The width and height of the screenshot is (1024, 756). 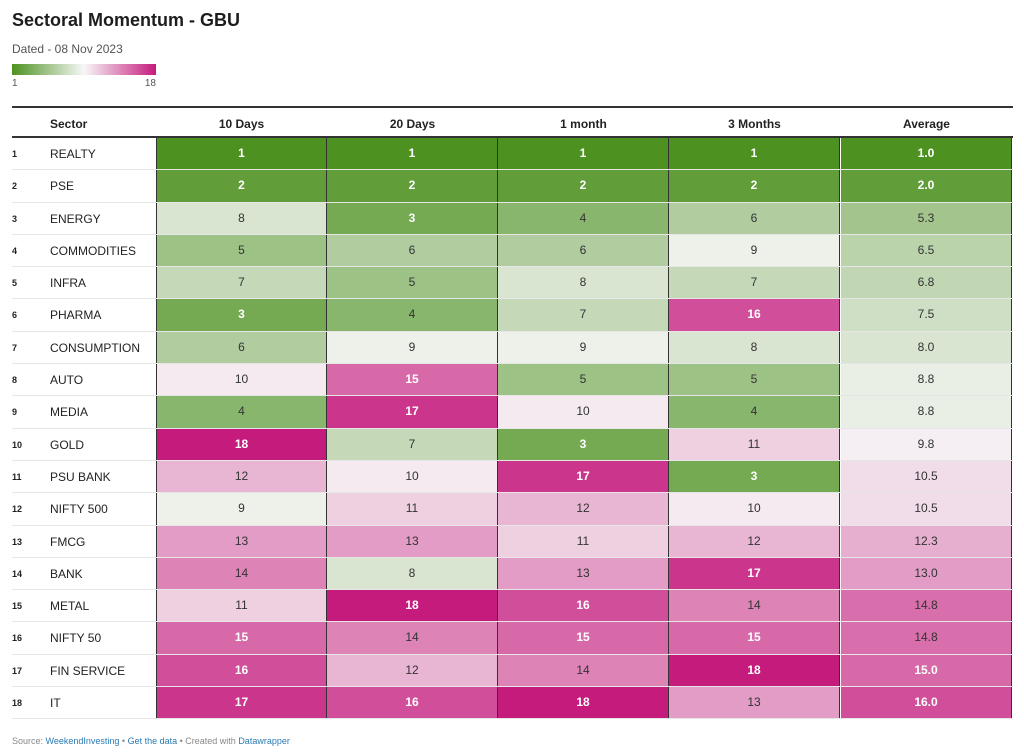 I want to click on sector-name: ENERGY, so click(x=75, y=218).